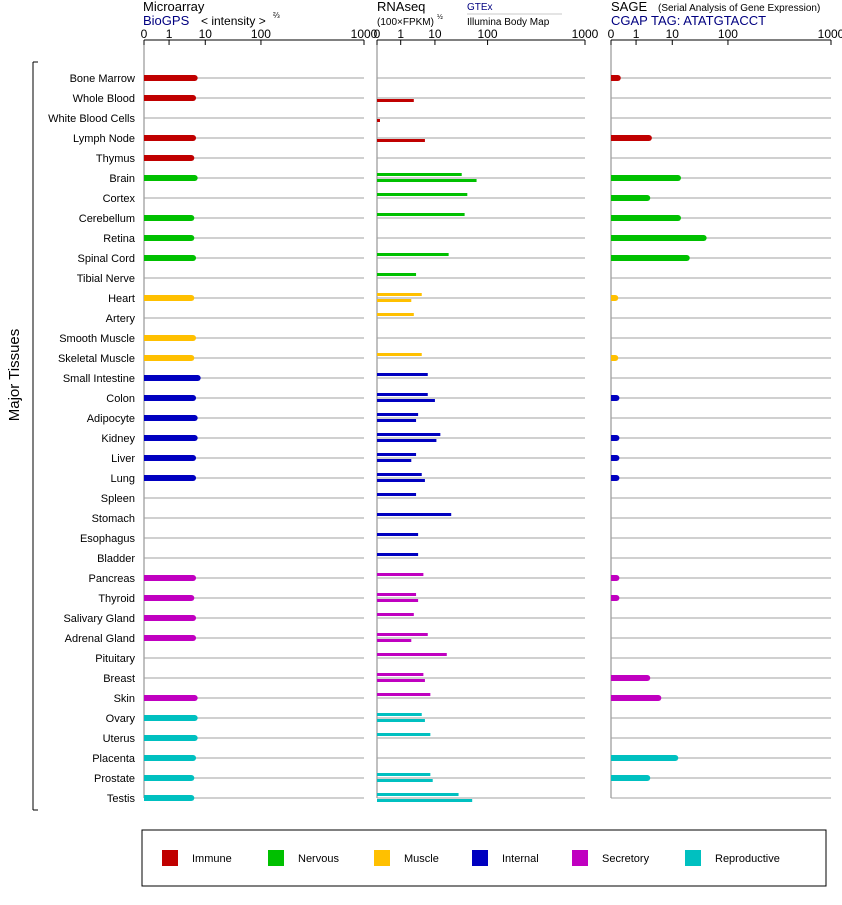  I want to click on sage-tick-label: 0, so click(611, 34).